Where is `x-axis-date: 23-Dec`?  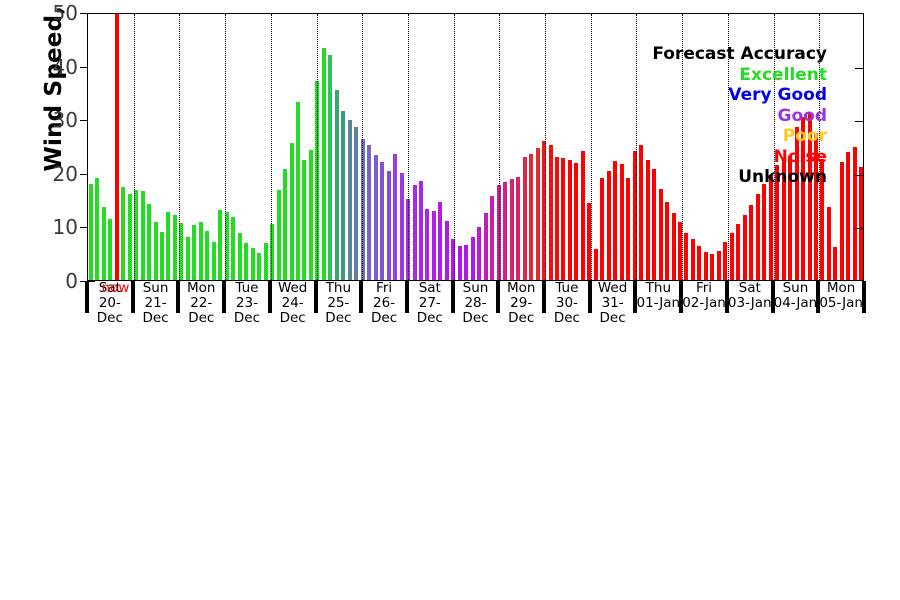
x-axis-date: 23-Dec is located at coordinates (247, 310).